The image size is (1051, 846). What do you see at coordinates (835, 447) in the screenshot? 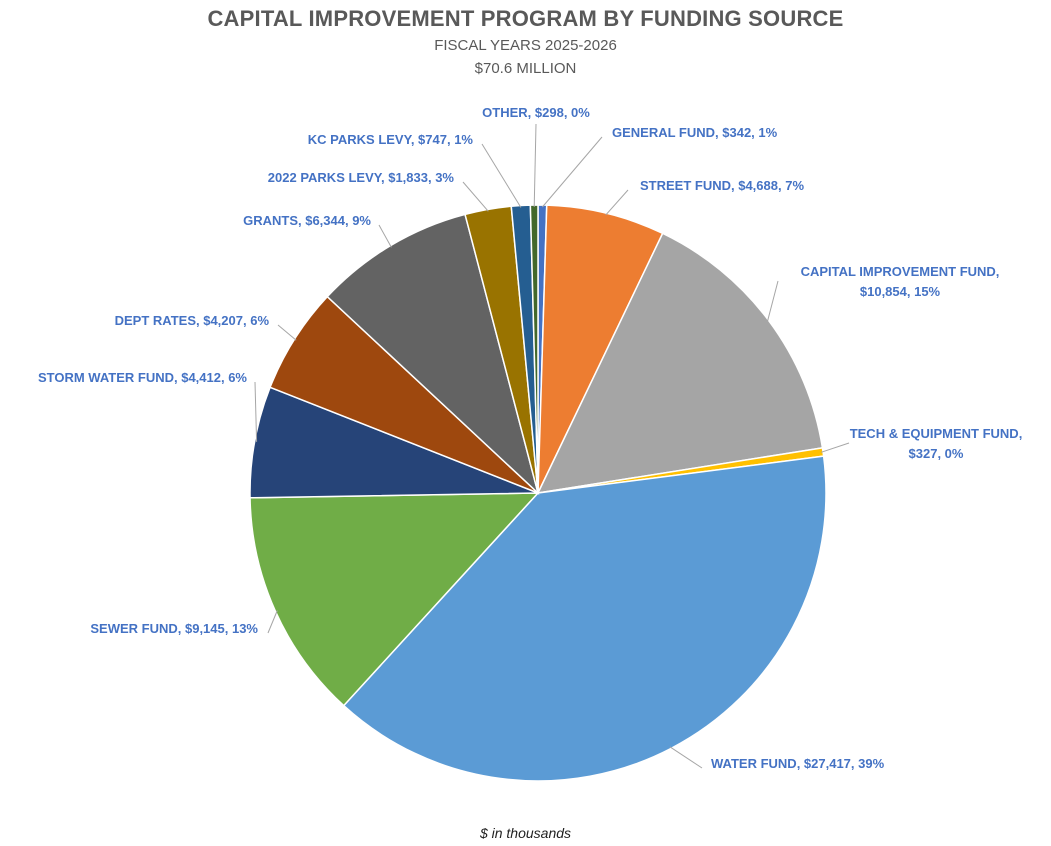
I see `leader-line-tech-and-equipment-fund` at bounding box center [835, 447].